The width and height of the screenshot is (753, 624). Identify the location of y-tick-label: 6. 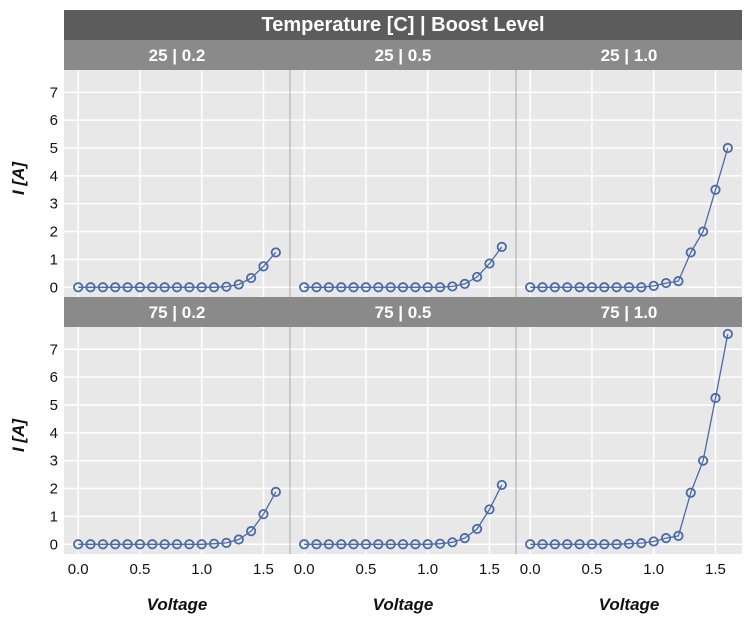
(54, 120).